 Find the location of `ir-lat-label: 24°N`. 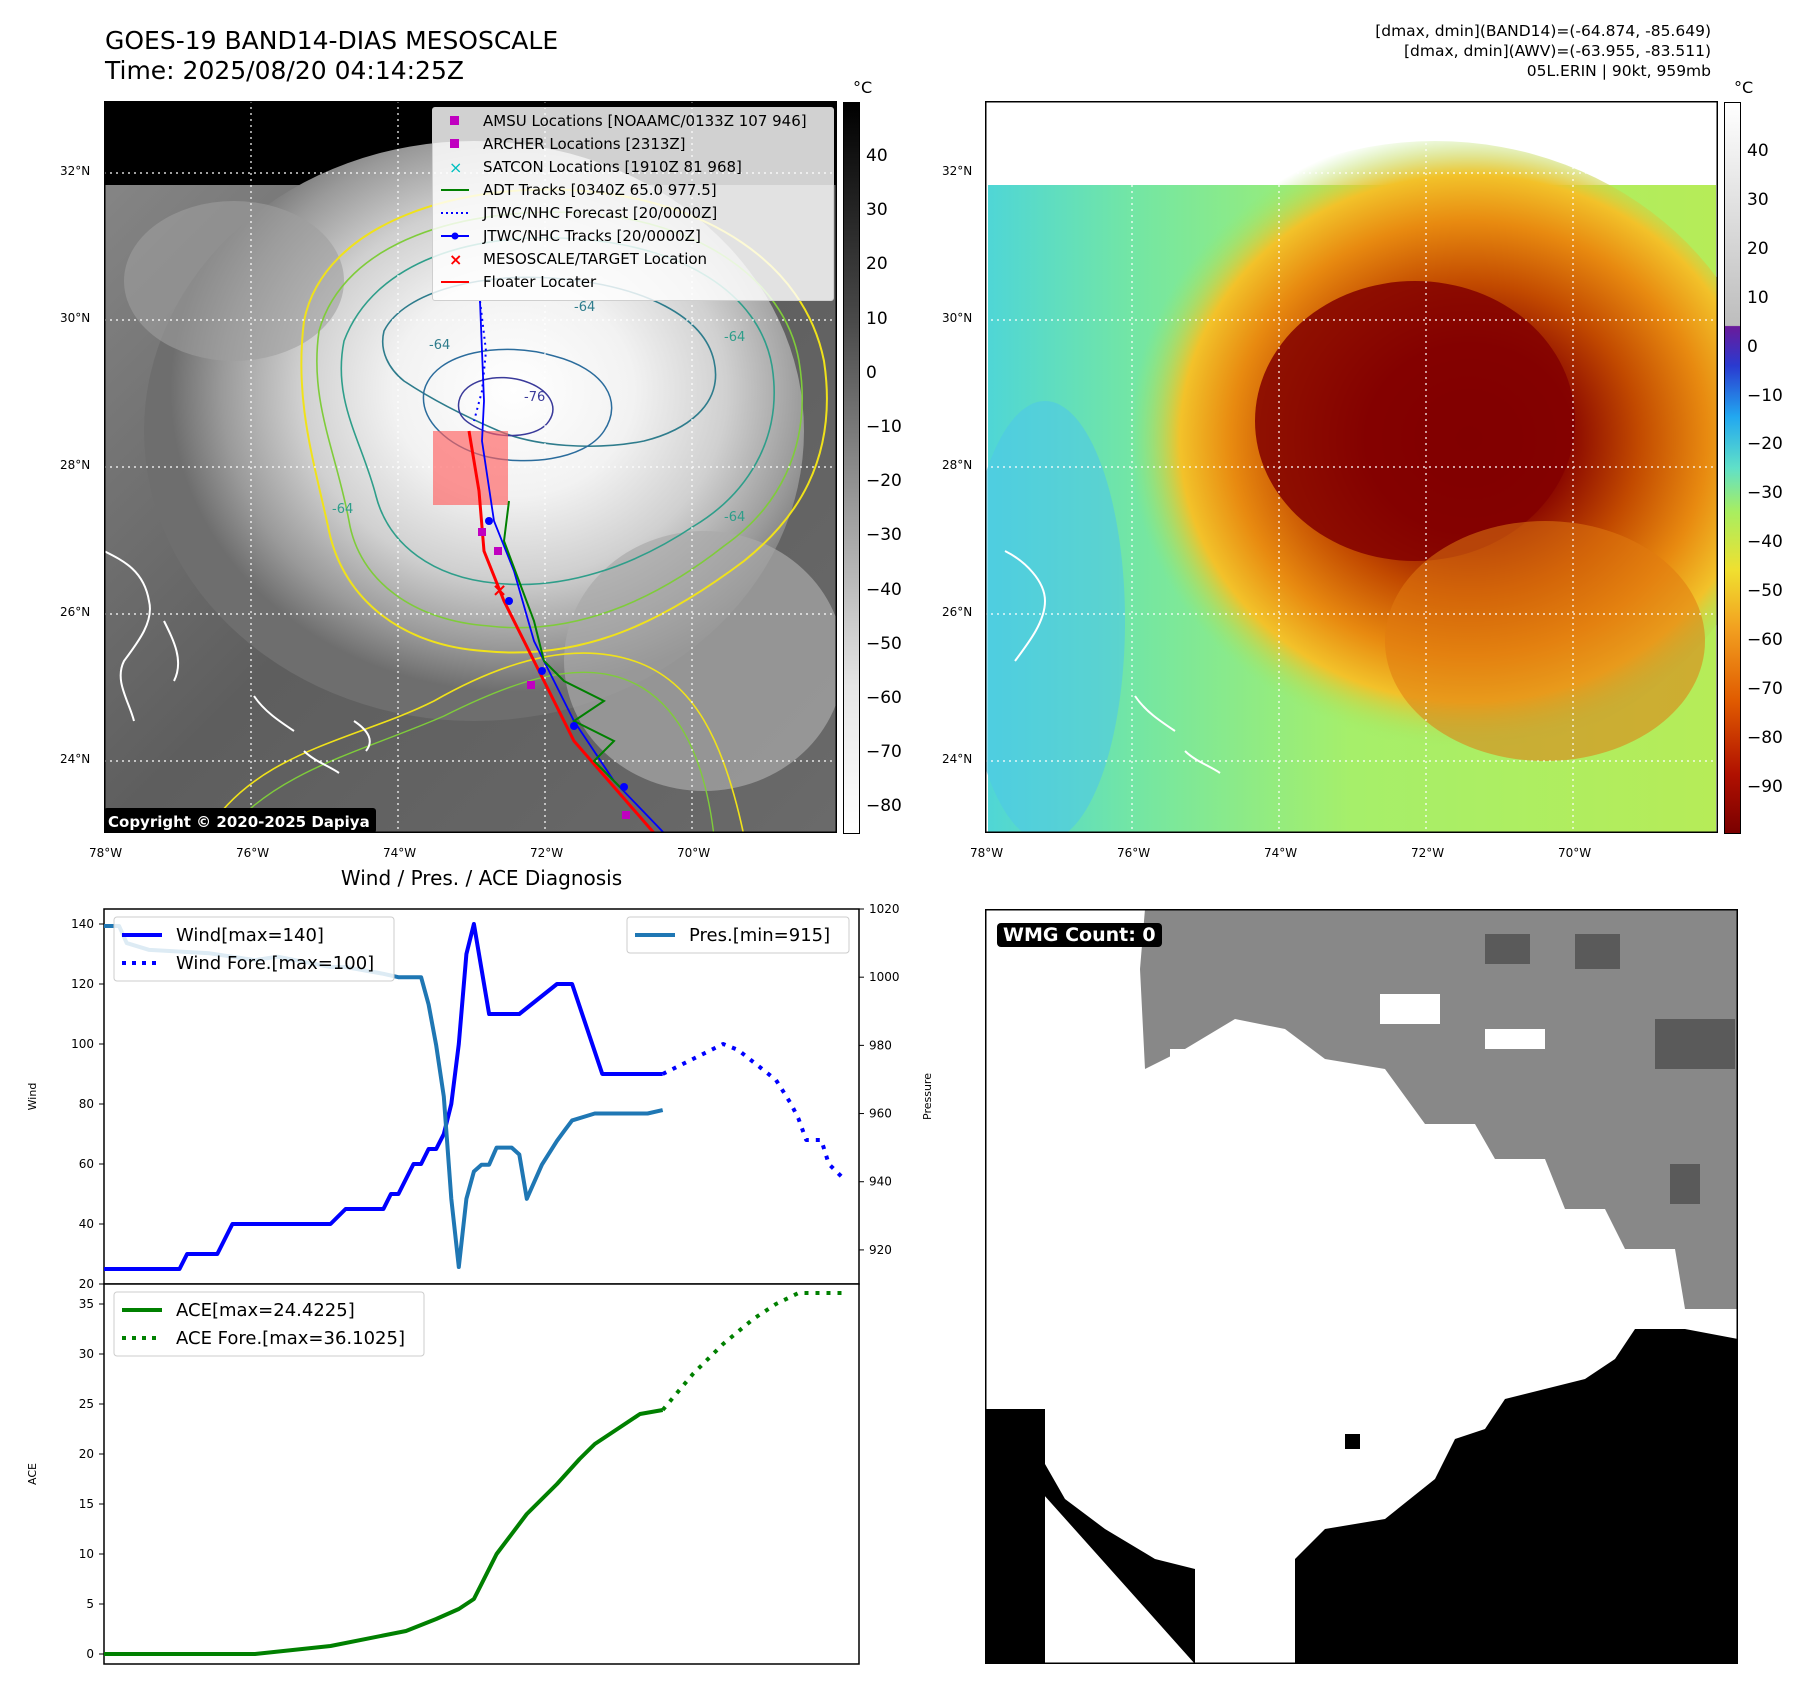

ir-lat-label: 24°N is located at coordinates (75, 759).